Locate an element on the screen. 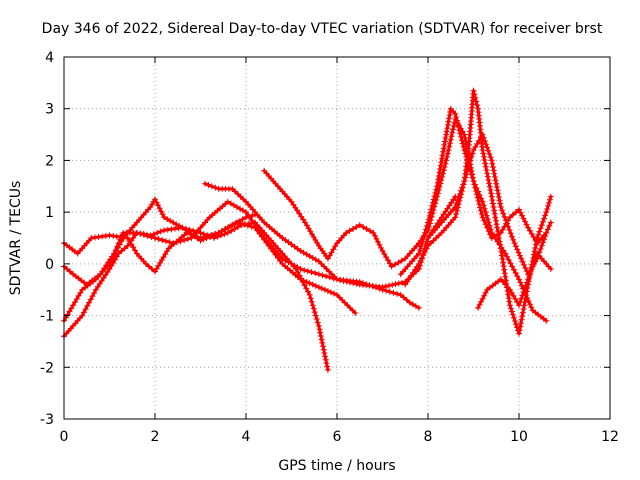 The height and width of the screenshot is (480, 640). x-tick-label: 8 is located at coordinates (428, 437).